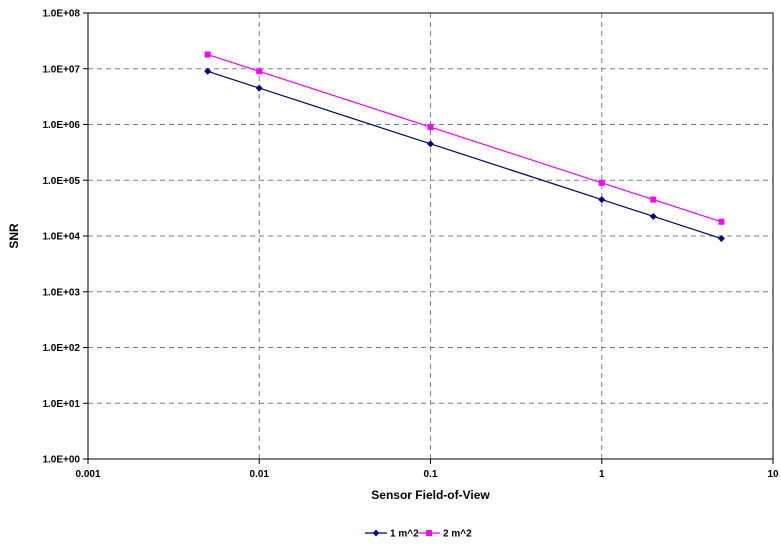  I want to click on y-tick-label: 1.0E+07, so click(61, 69).